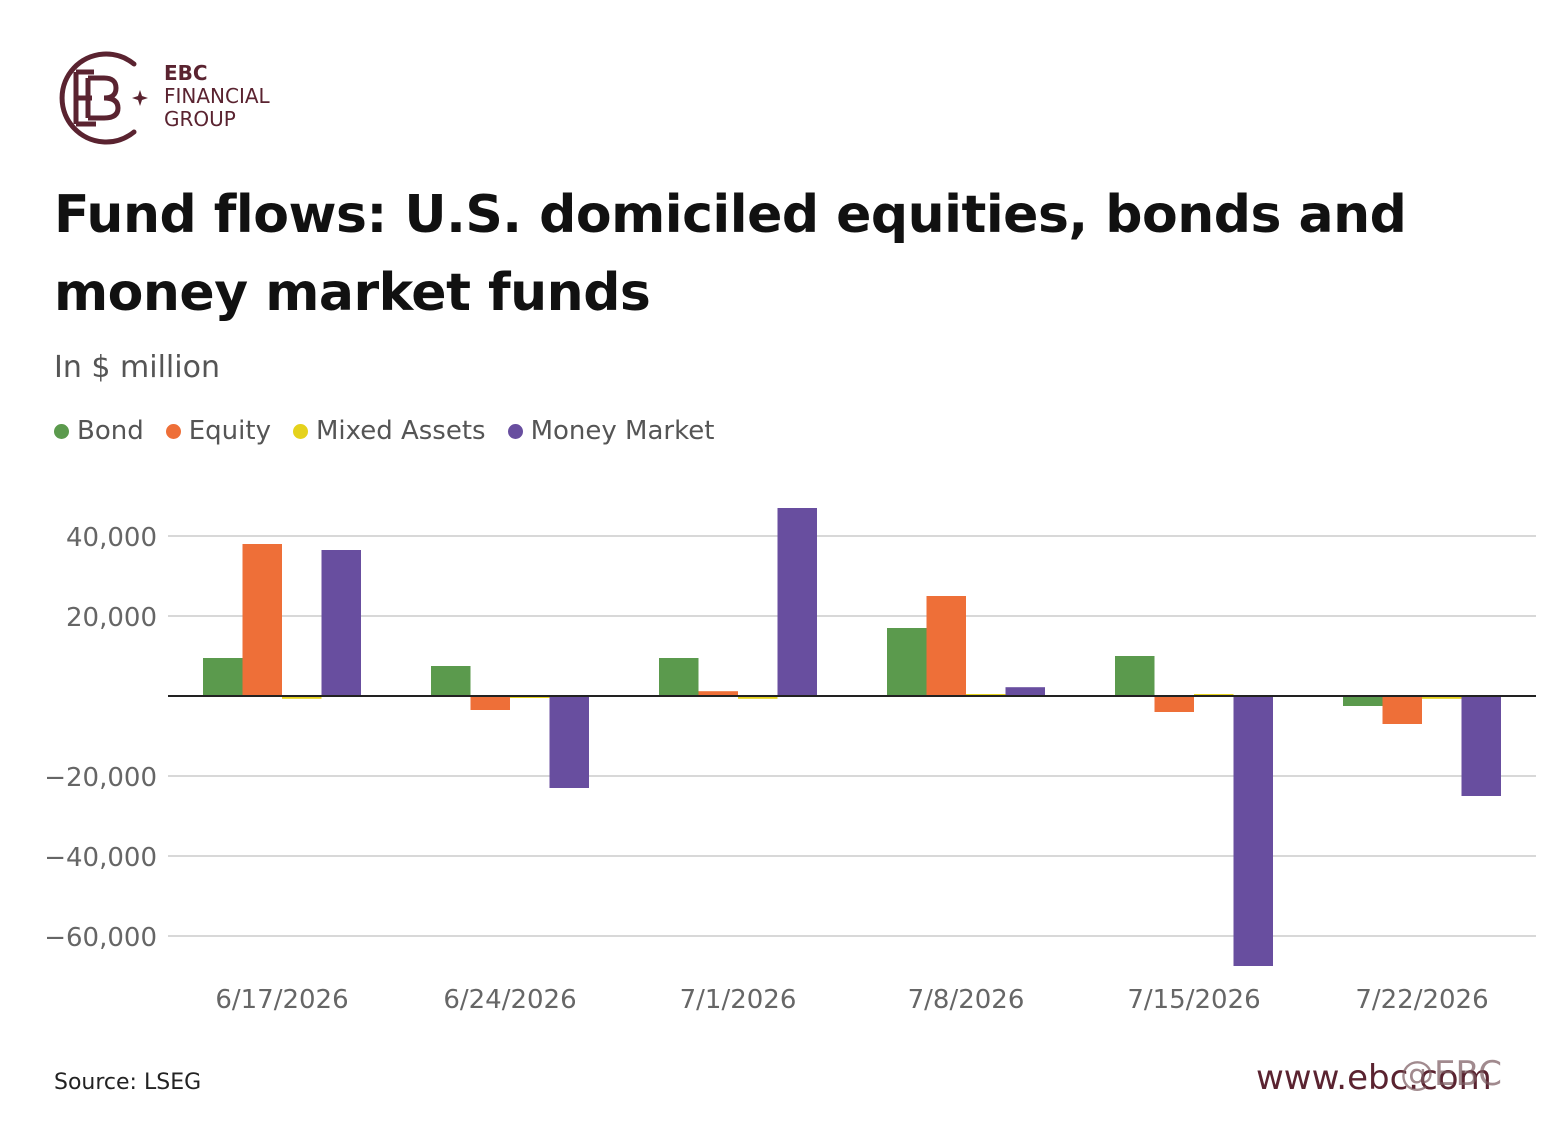 This screenshot has width=1568, height=1136. Describe the element at coordinates (1421, 1000) in the screenshot. I see `x-tick-label: 7/22/2026` at that location.